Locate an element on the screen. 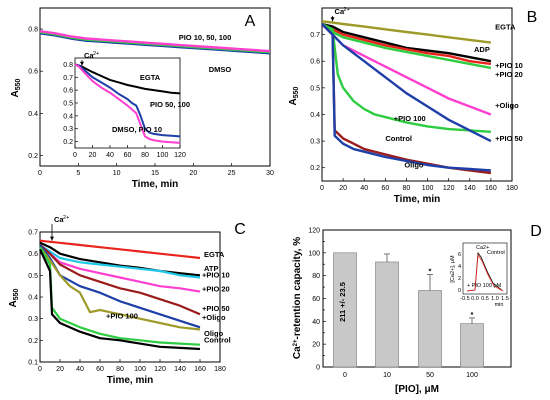 Image resolution: width=550 pixels, height=400 pixels. inset-x-tick-label: 0.0 is located at coordinates (475, 299).